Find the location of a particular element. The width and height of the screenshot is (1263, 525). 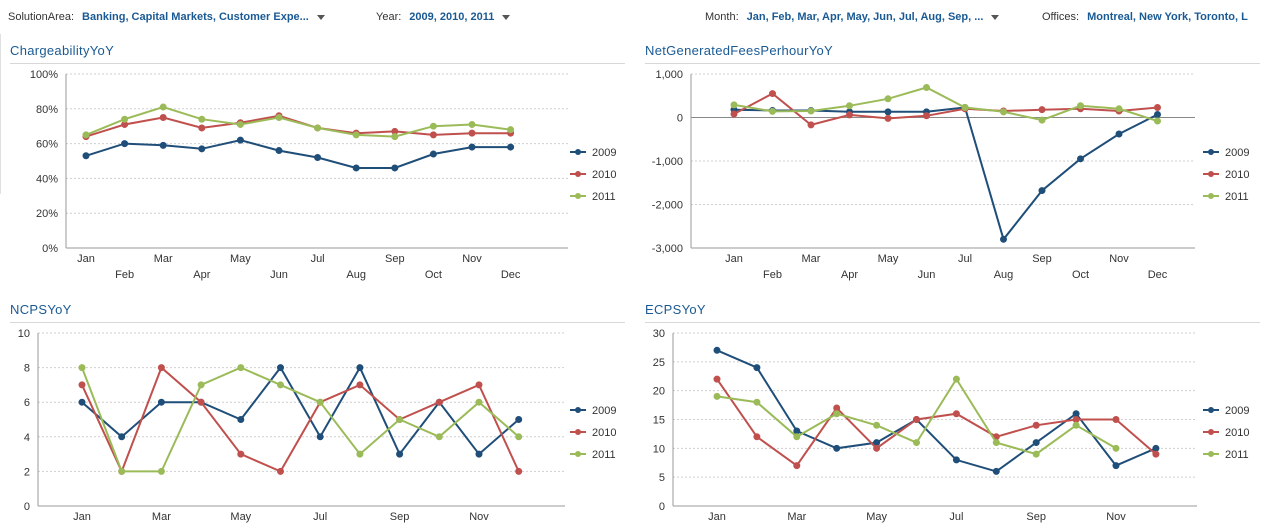

legend-marker-2009 is located at coordinates (578, 410).